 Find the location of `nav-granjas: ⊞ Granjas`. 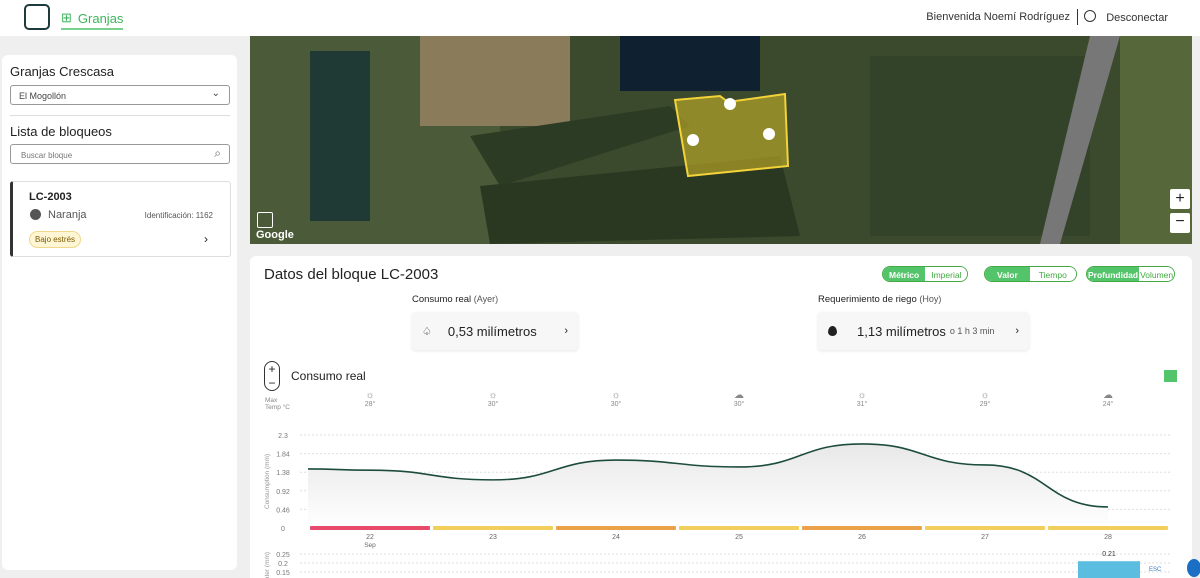

nav-granjas: ⊞ Granjas is located at coordinates (92, 20).